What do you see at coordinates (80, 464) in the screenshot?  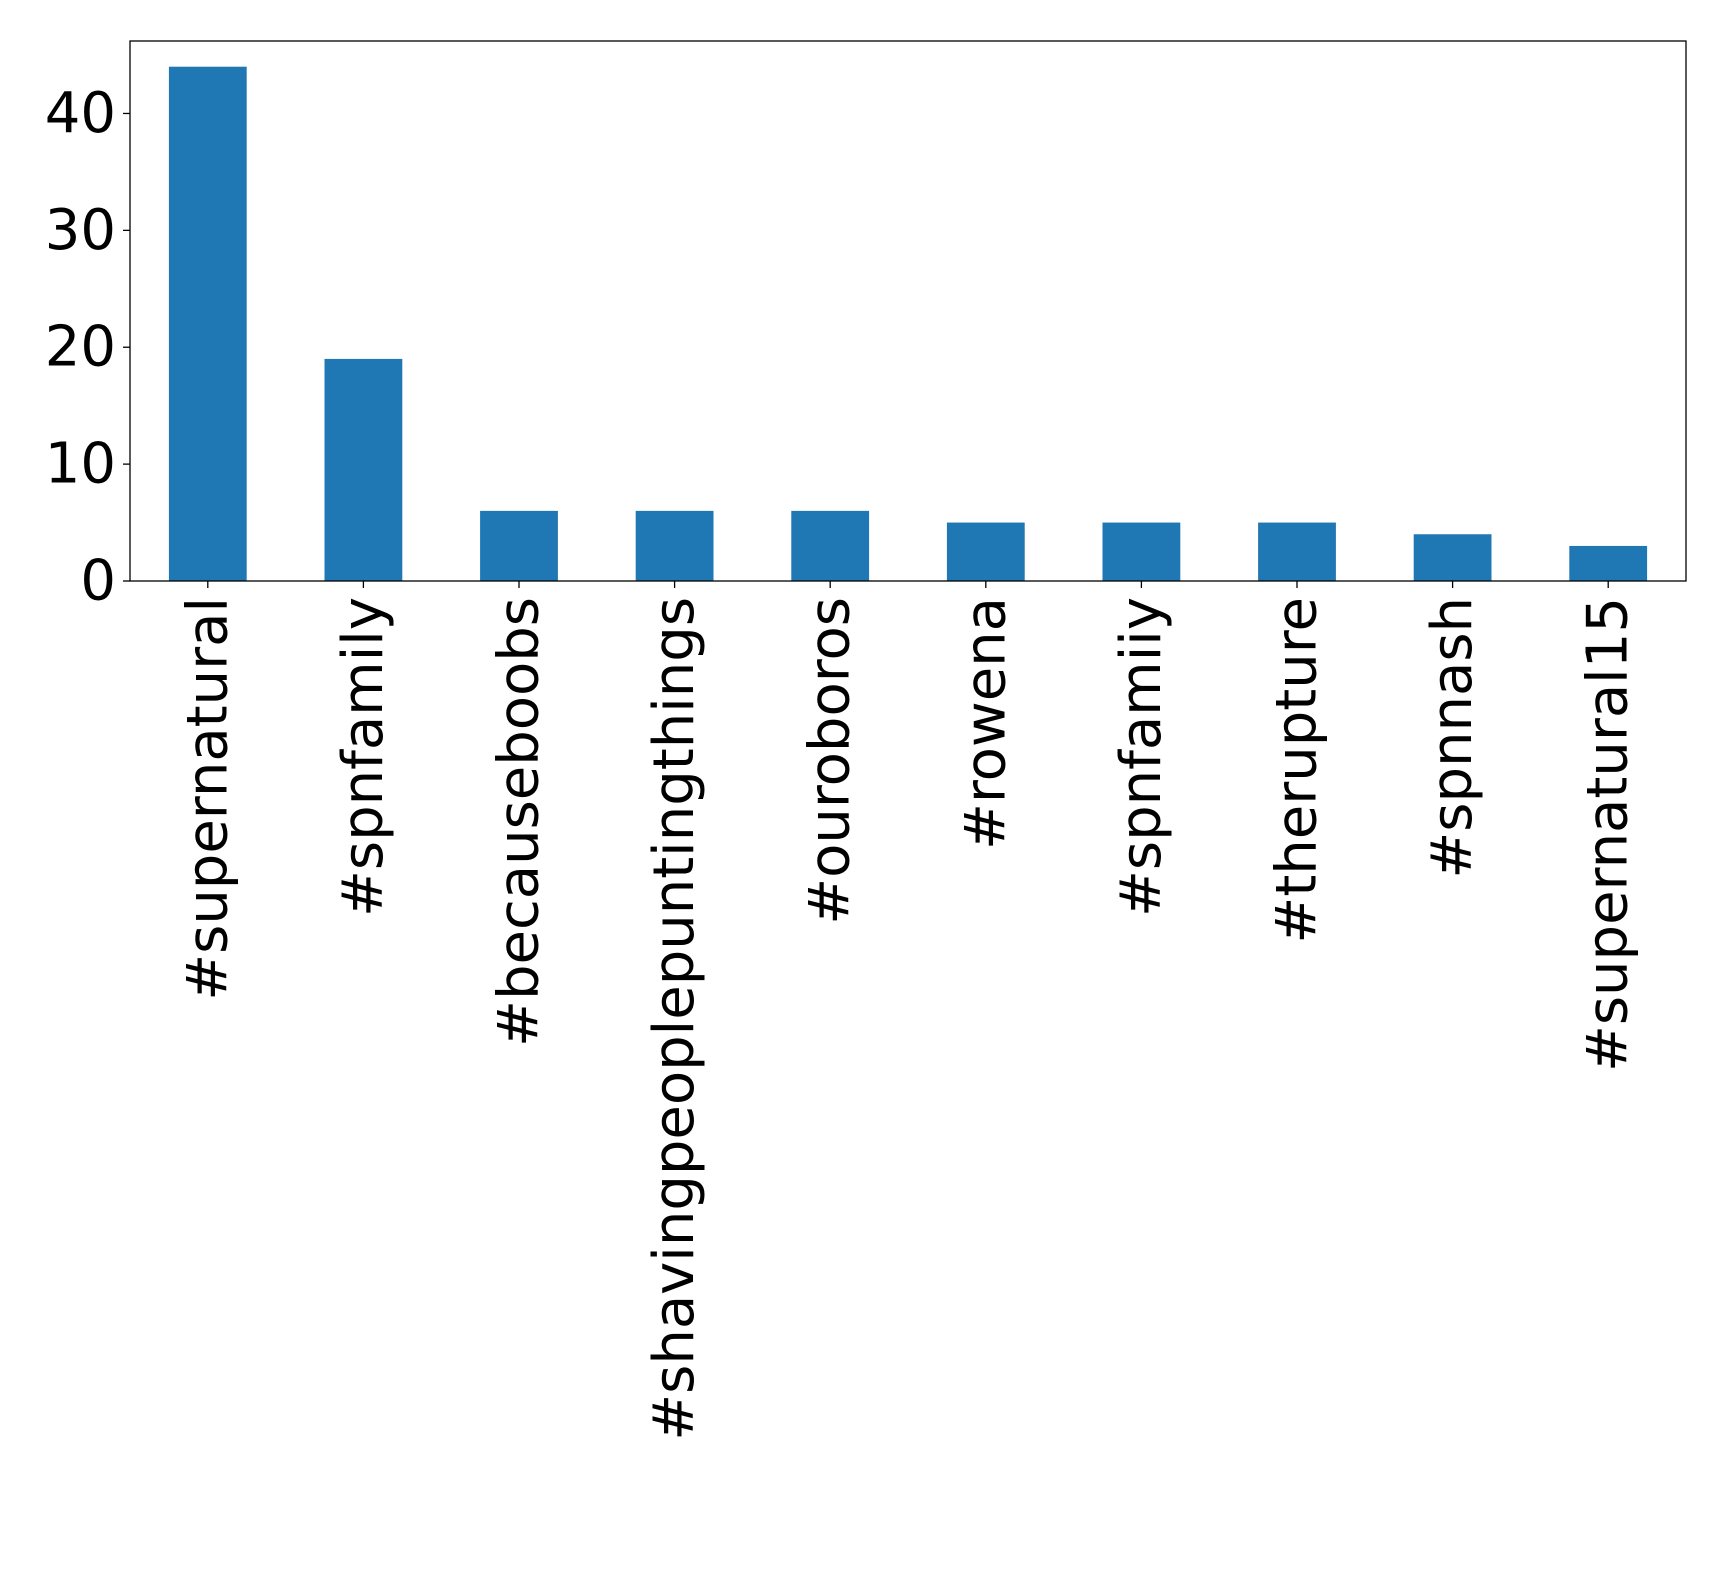 I see `y-tick-label: 10` at bounding box center [80, 464].